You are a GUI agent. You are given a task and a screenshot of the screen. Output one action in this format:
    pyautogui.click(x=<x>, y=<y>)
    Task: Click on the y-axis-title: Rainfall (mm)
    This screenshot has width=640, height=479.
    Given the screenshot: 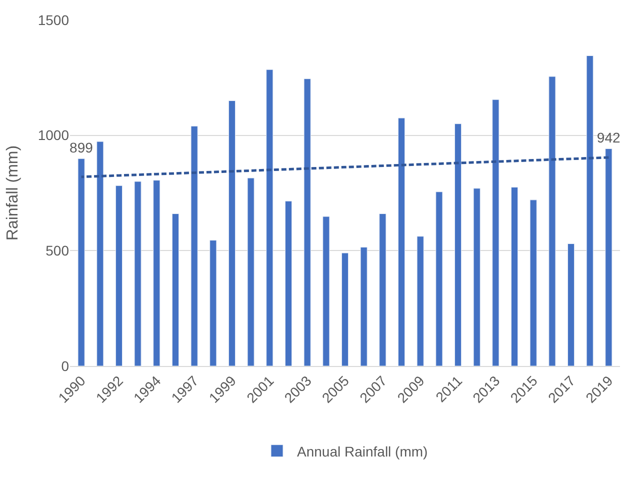 What is the action you would take?
    pyautogui.click(x=13, y=193)
    